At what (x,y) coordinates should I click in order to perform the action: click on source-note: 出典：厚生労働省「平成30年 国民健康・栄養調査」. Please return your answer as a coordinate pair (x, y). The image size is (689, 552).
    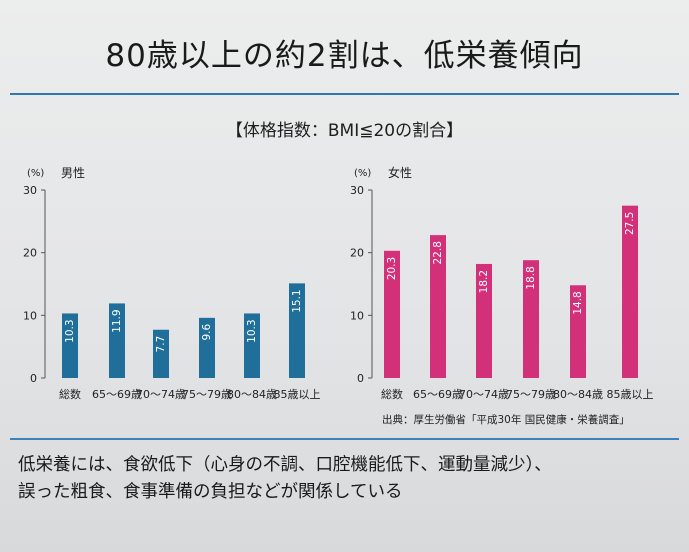
    Looking at the image, I should click on (506, 420).